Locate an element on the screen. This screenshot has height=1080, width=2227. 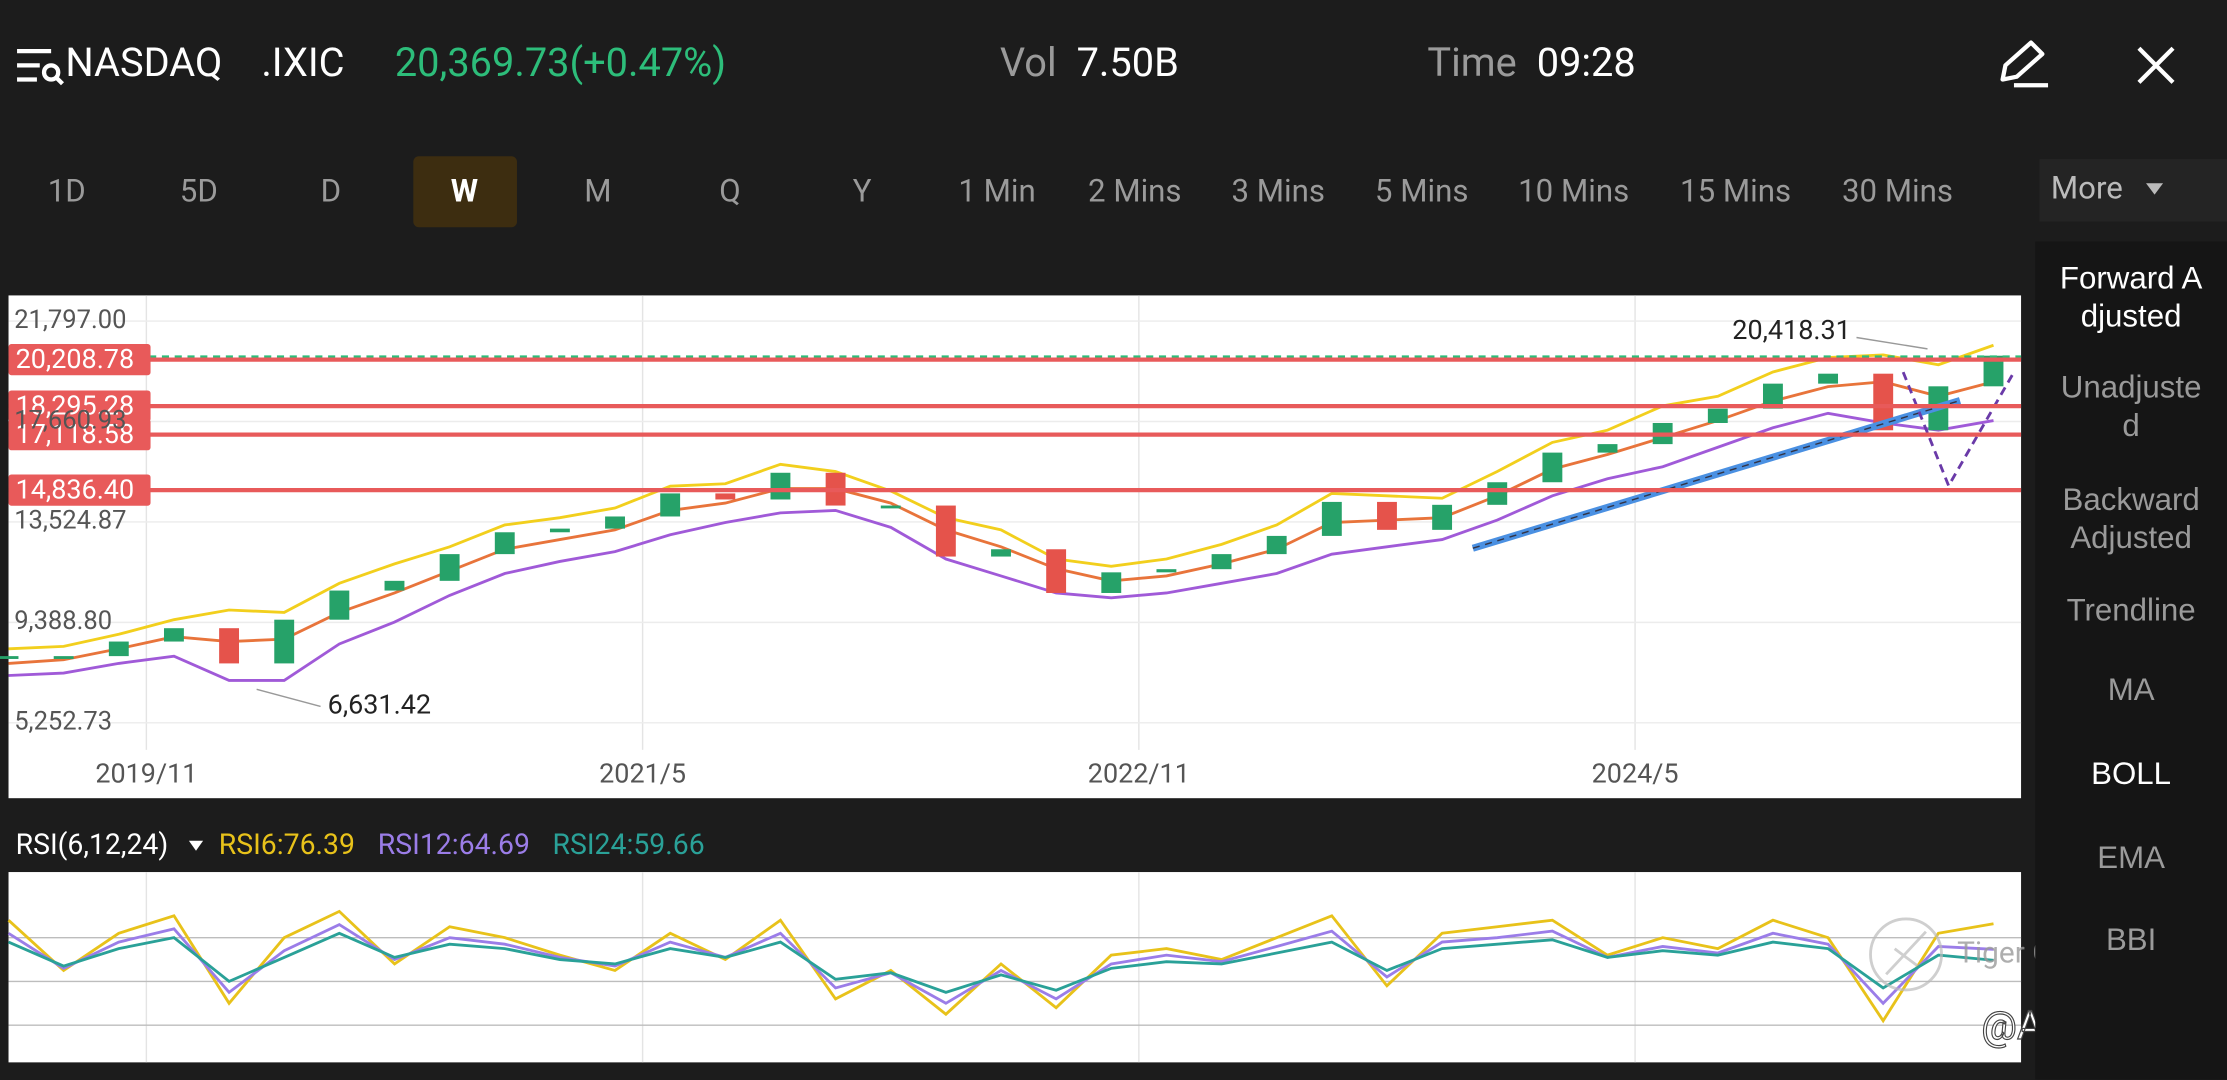
timeframe-tab: 30 Mins is located at coordinates (1897, 190).